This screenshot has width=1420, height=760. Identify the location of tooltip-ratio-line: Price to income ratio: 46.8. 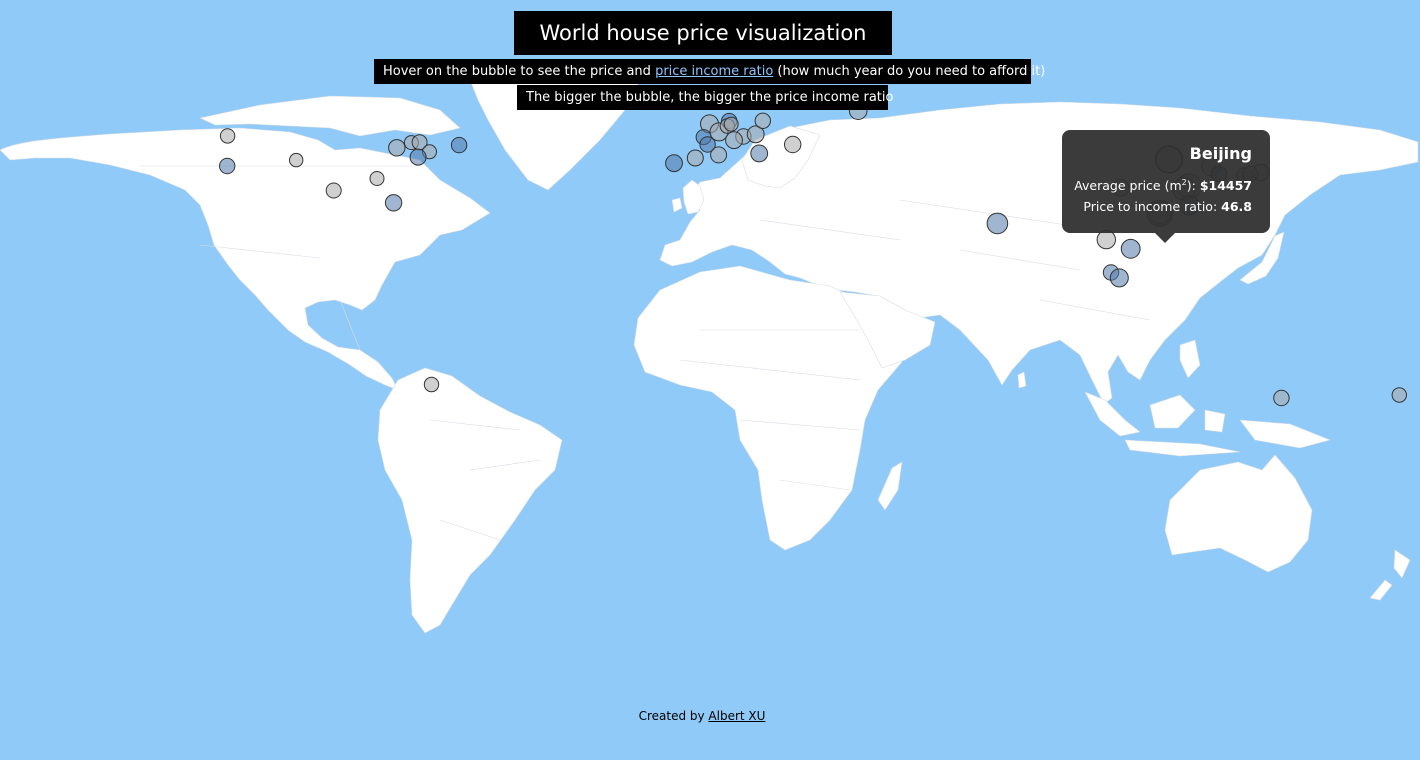
(1162, 206).